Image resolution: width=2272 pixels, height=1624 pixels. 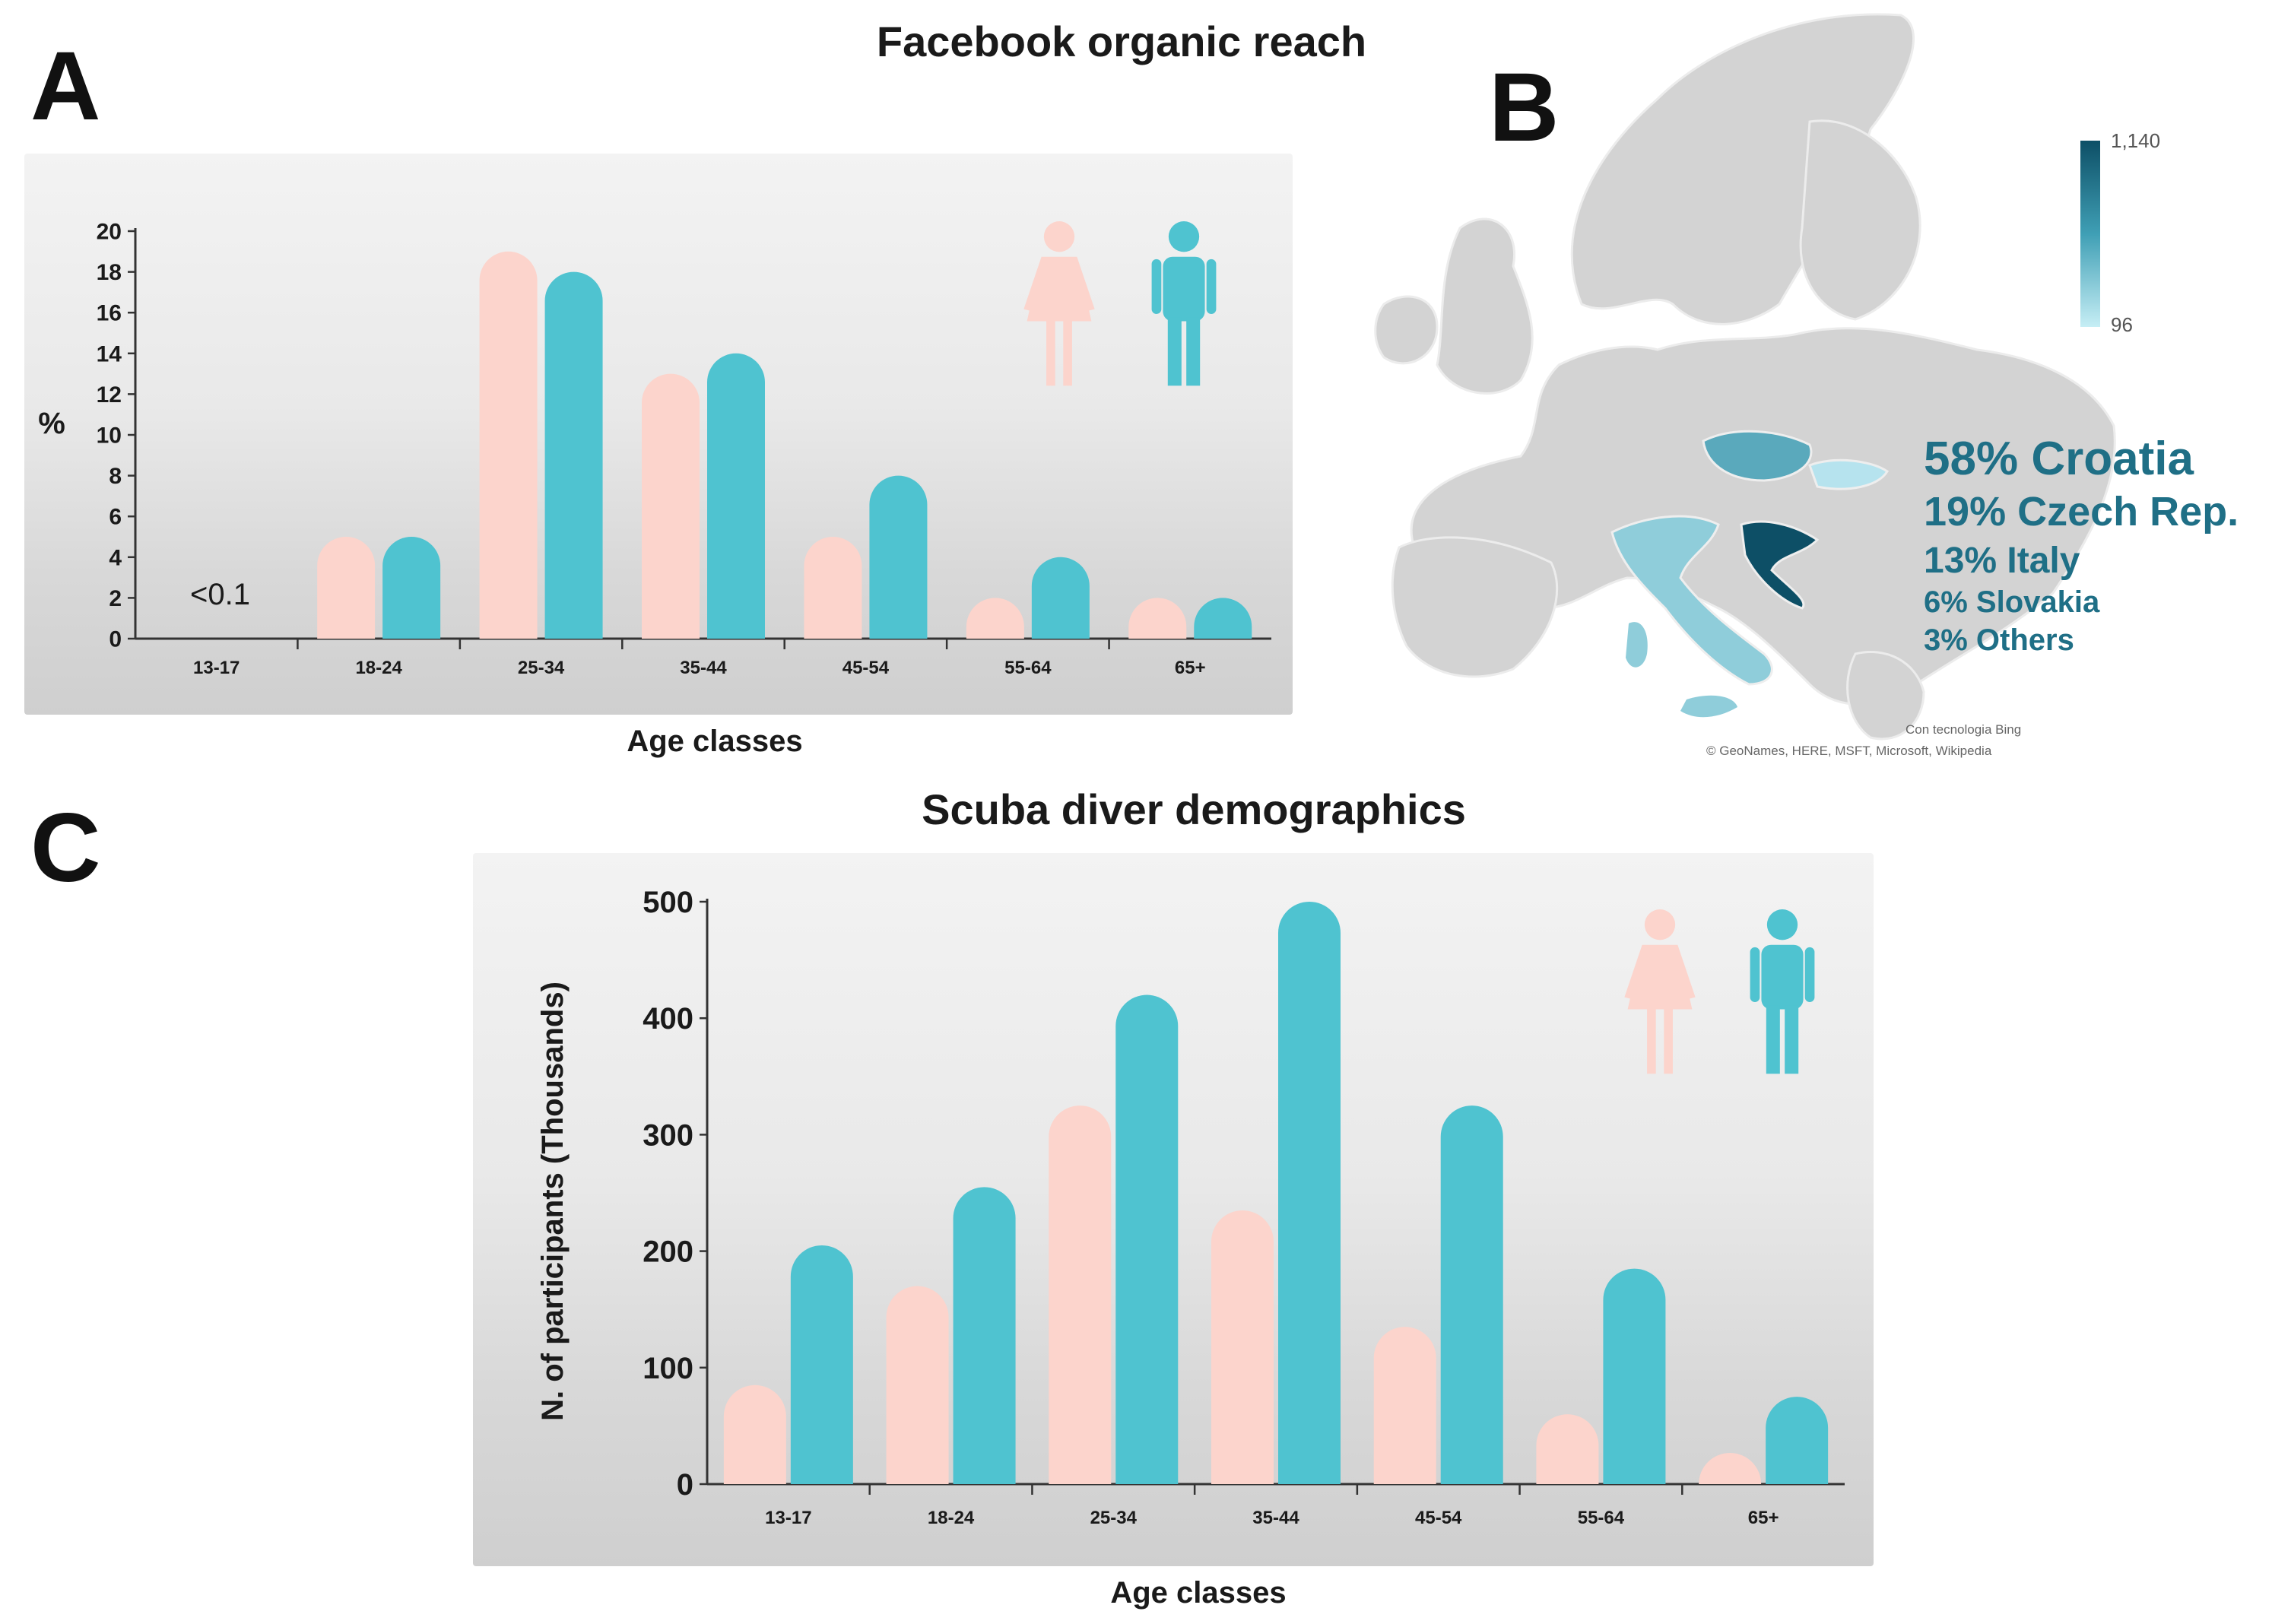 I want to click on europe-map, so click(x=1745, y=377).